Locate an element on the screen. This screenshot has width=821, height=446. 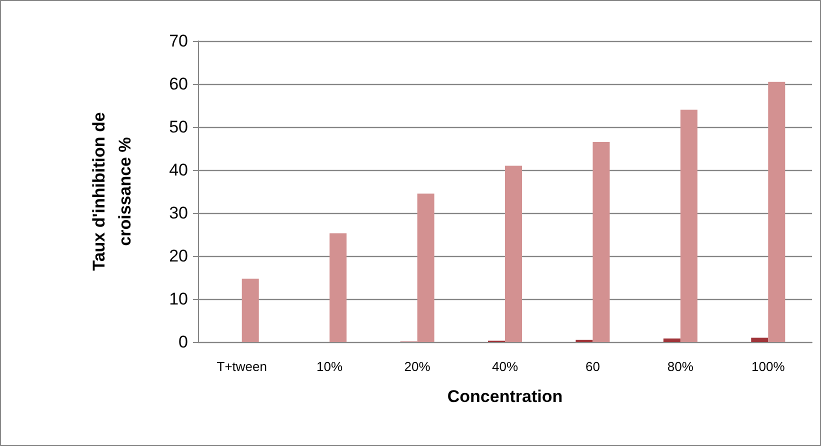
x-tick-label: 40% is located at coordinates (505, 366).